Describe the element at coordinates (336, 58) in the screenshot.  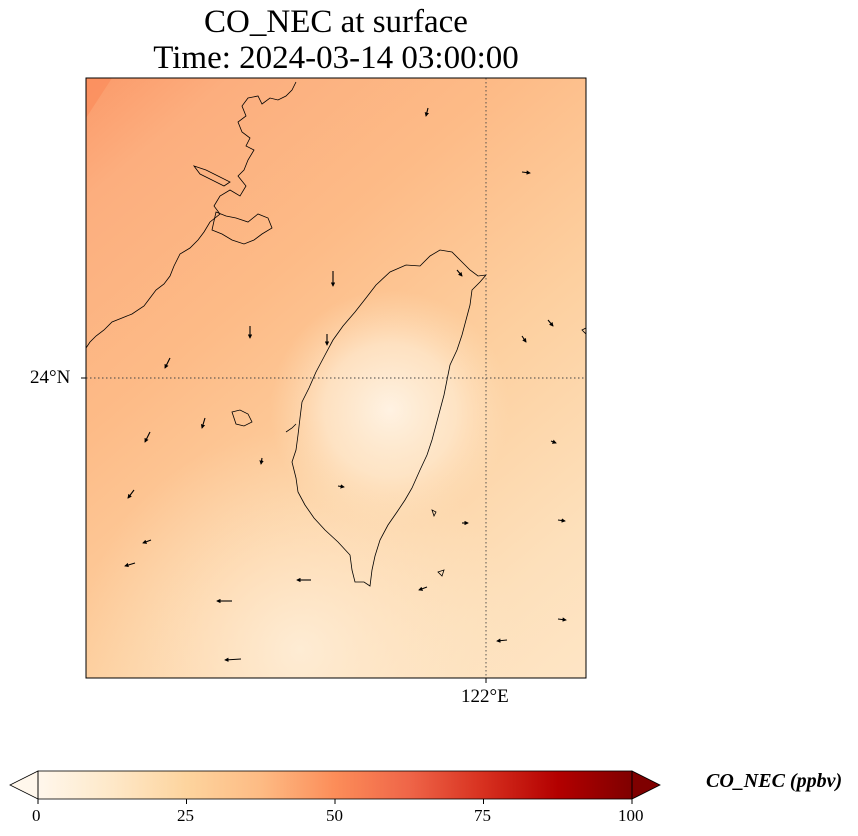
I see `title-line-2: Time: 2024-03-14 03:00:00` at that location.